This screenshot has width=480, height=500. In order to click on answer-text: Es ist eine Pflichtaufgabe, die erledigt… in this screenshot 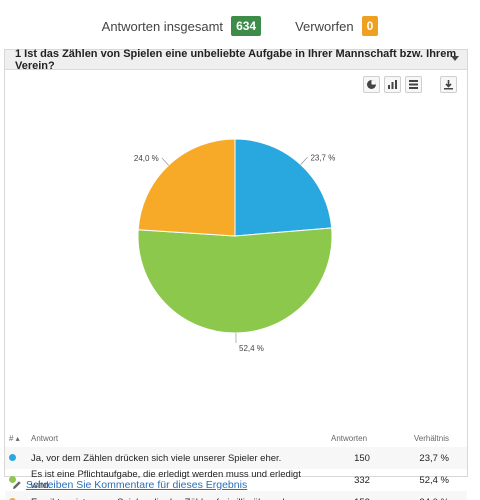, I will do `click(166, 480)`.